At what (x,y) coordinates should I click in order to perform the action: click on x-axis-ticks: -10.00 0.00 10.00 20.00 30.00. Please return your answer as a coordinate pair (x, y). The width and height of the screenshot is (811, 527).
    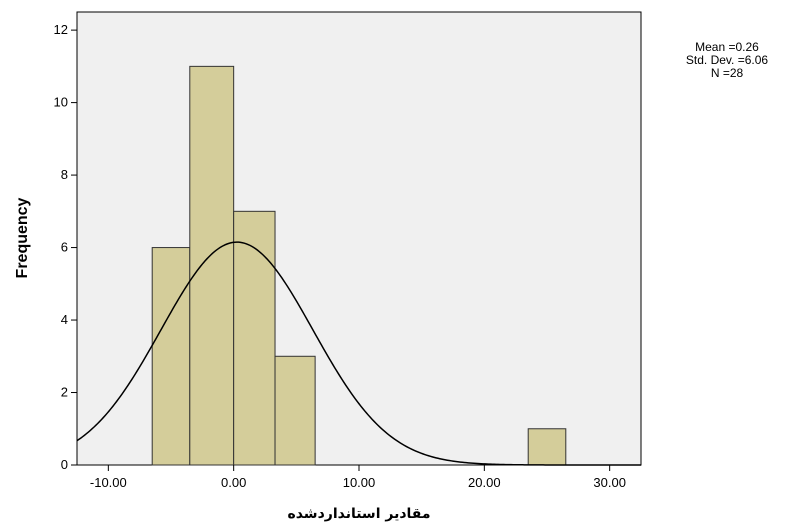
    Looking at the image, I should click on (358, 477).